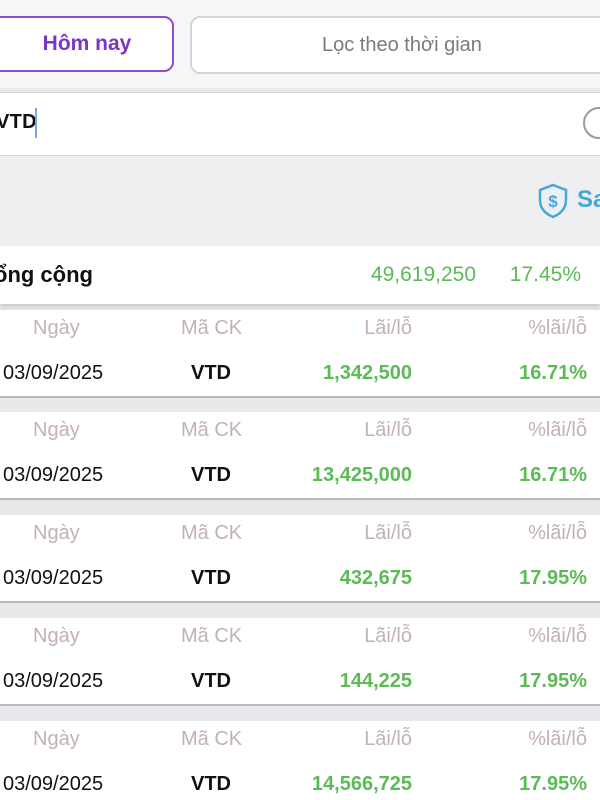  What do you see at coordinates (300, 275) in the screenshot?
I see `total-row: ổng cộng 49,619,250 17.45%` at bounding box center [300, 275].